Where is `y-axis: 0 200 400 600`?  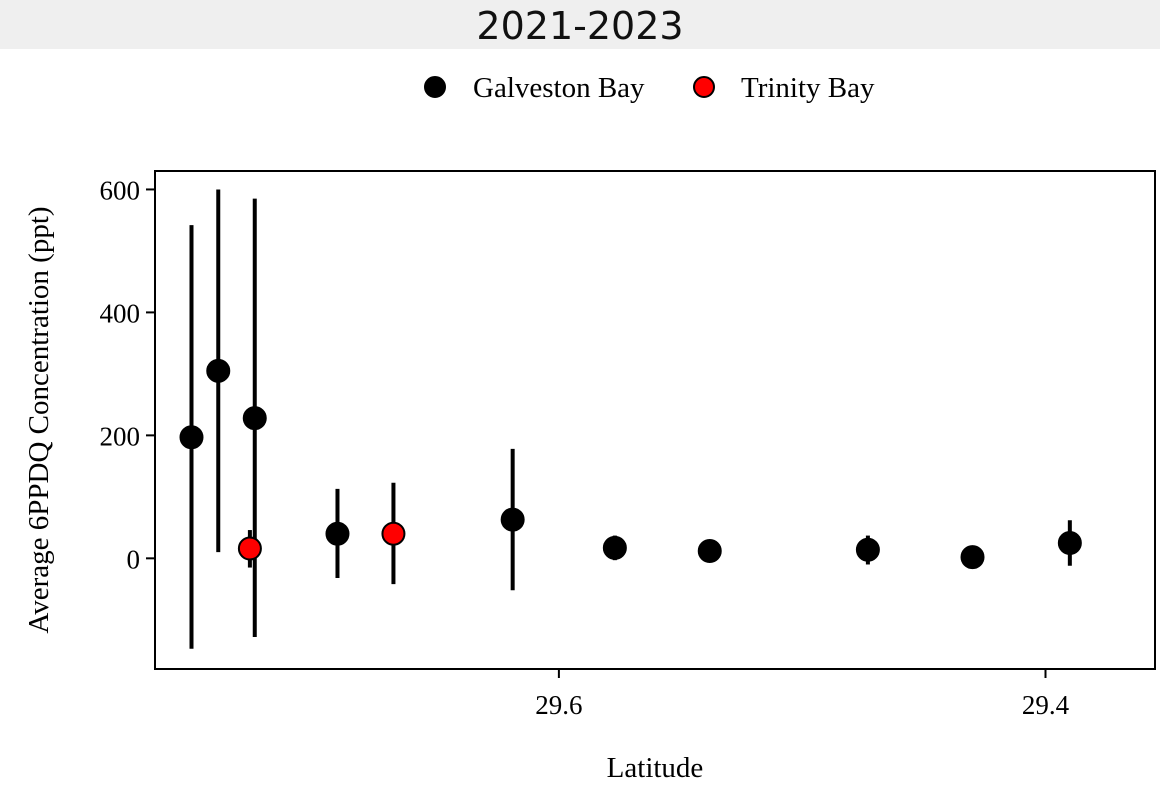
y-axis: 0 200 400 600 is located at coordinates (127, 374).